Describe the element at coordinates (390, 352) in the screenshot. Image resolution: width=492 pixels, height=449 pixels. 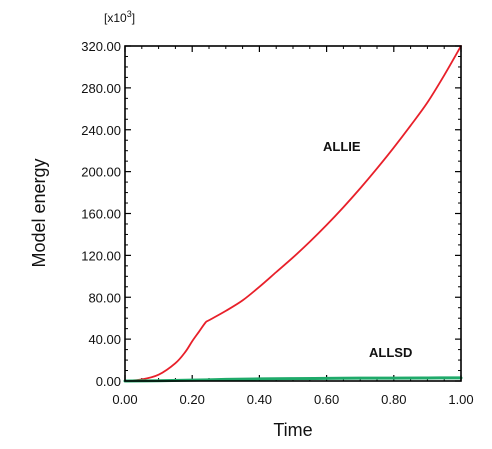
I see `series-label-allsd: ALLSD` at that location.